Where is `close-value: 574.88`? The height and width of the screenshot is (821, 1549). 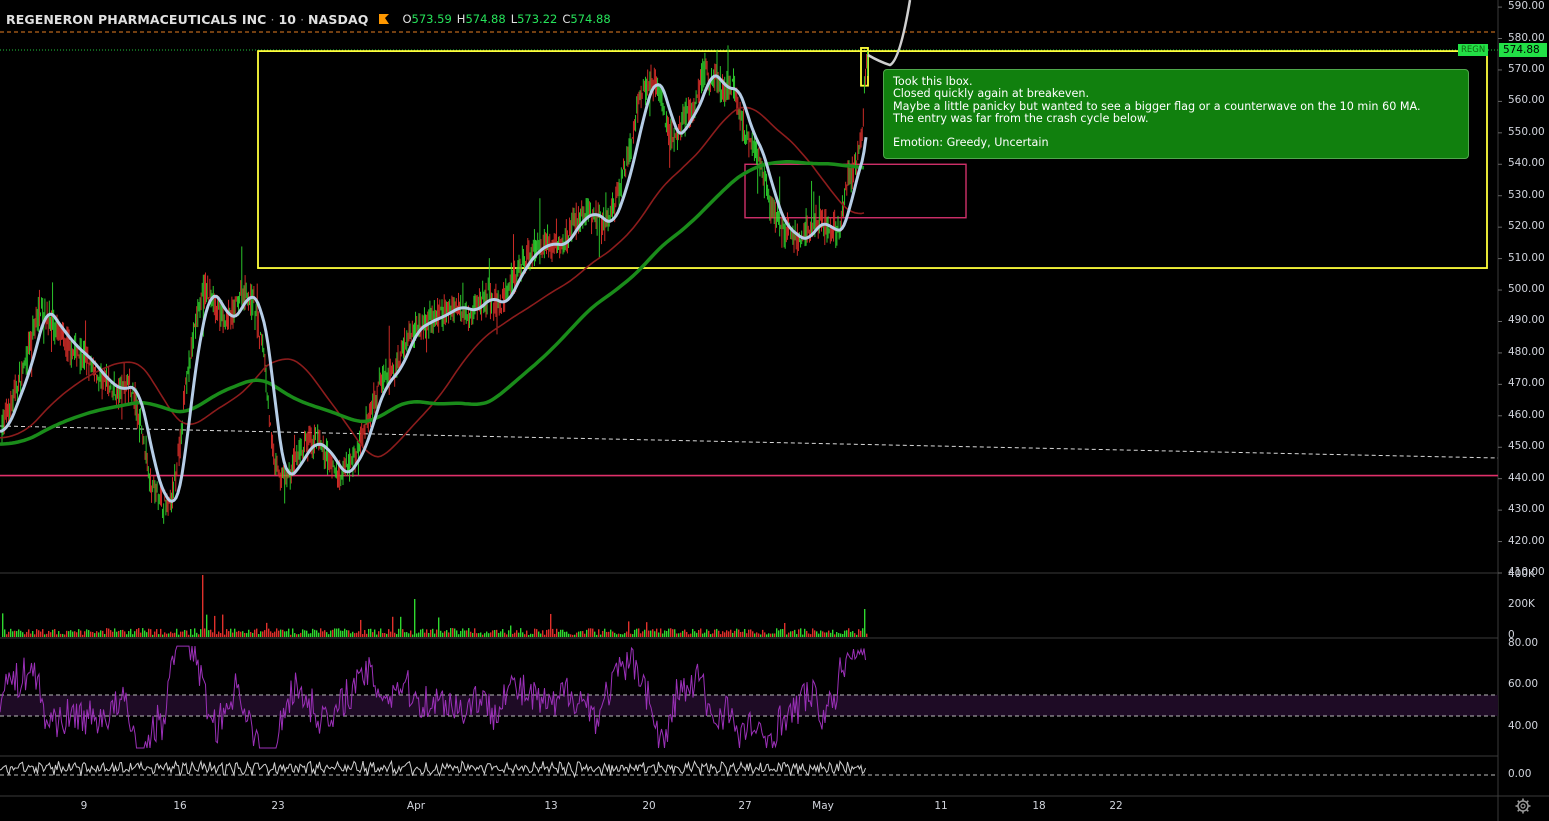 close-value: 574.88 is located at coordinates (590, 19).